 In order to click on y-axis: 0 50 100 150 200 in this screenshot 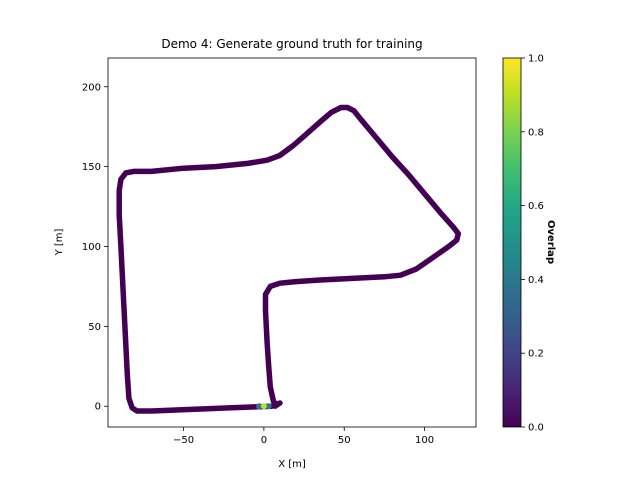, I will do `click(95, 247)`.